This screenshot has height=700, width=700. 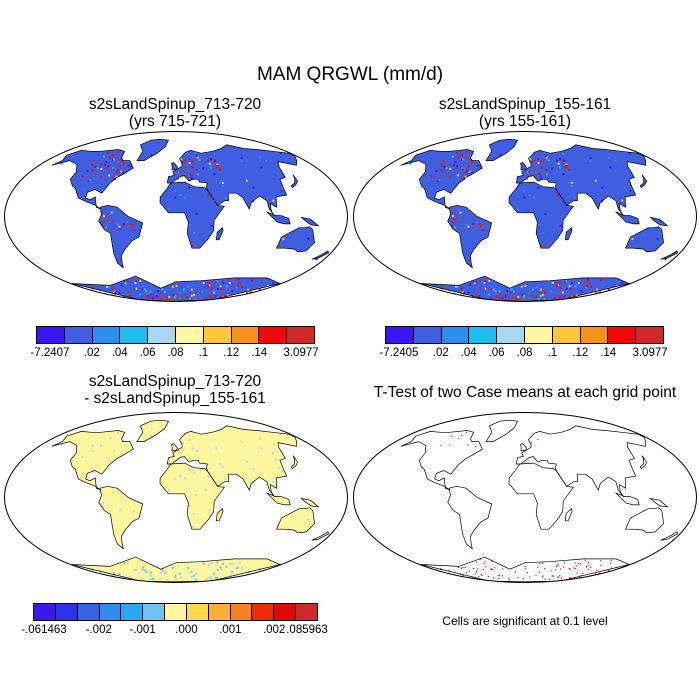 What do you see at coordinates (175, 121) in the screenshot?
I see `panel-title-top-left-line2: (yrs 715-721)` at bounding box center [175, 121].